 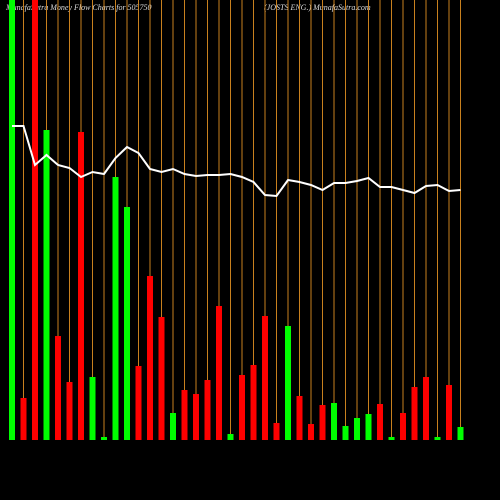 I want to click on price-line, so click(x=236, y=161).